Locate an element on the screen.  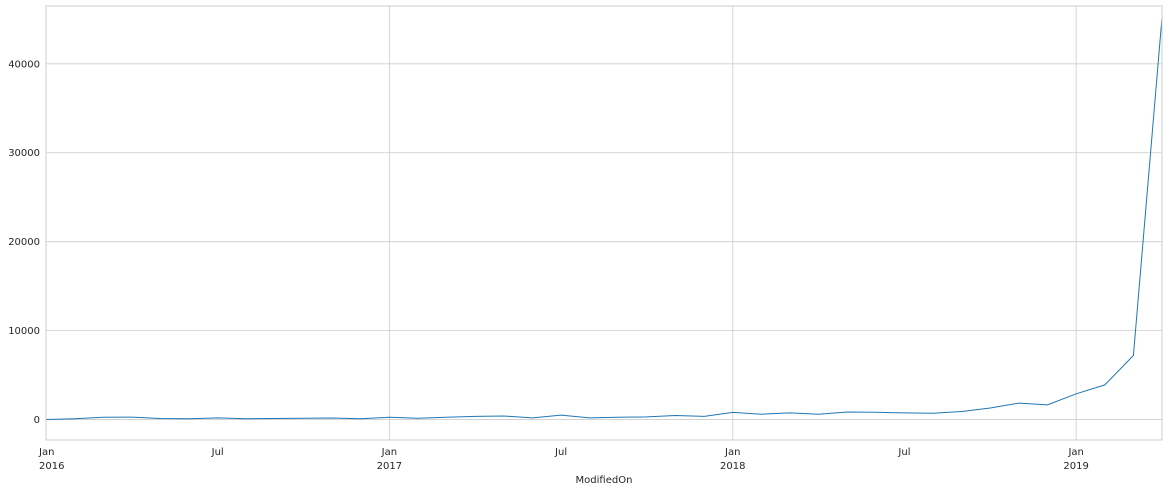
y-tick-label: 20000 is located at coordinates (24, 242).